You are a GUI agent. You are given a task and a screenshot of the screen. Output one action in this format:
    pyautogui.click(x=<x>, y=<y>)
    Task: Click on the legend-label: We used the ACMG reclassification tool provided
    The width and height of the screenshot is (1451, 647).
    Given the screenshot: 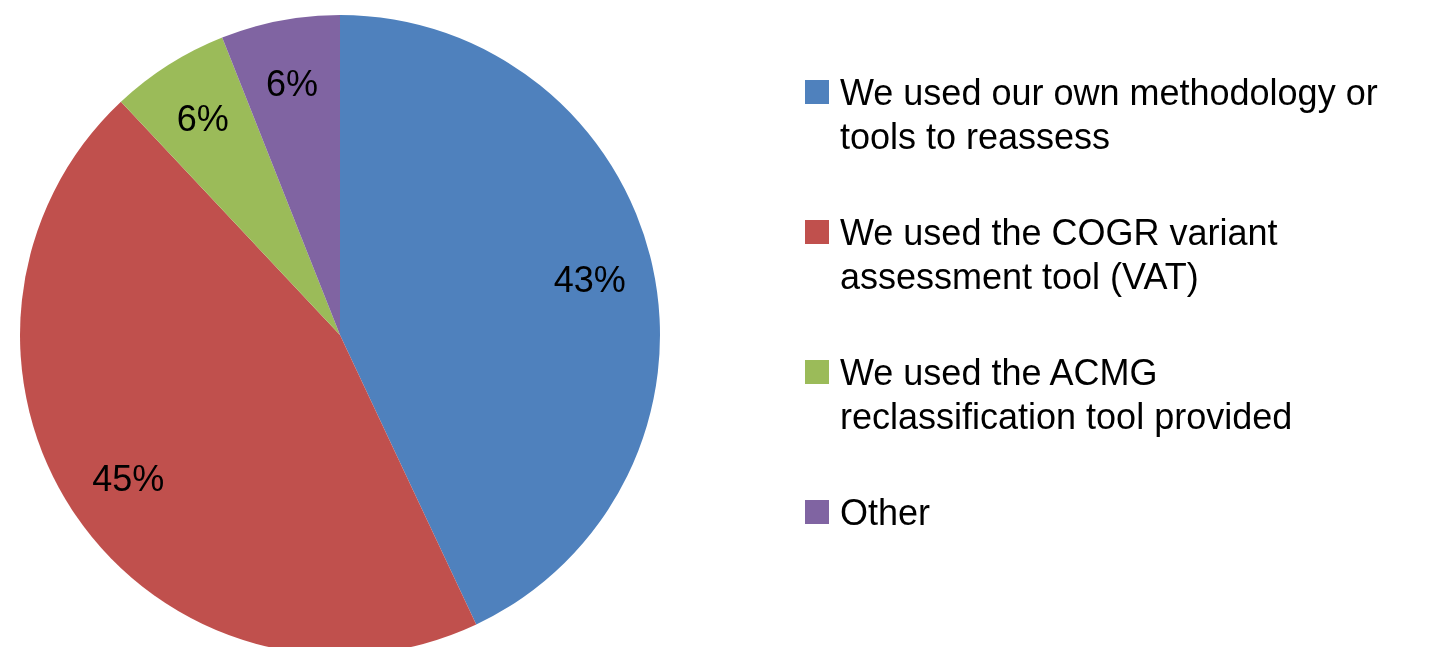 What is the action you would take?
    pyautogui.click(x=1066, y=394)
    